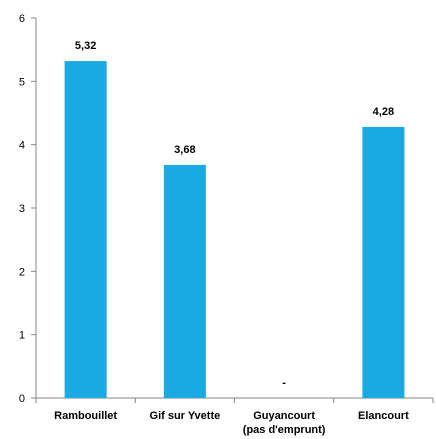 The height and width of the screenshot is (439, 436). Describe the element at coordinates (22, 209) in the screenshot. I see `y-tick-label: 3` at that location.